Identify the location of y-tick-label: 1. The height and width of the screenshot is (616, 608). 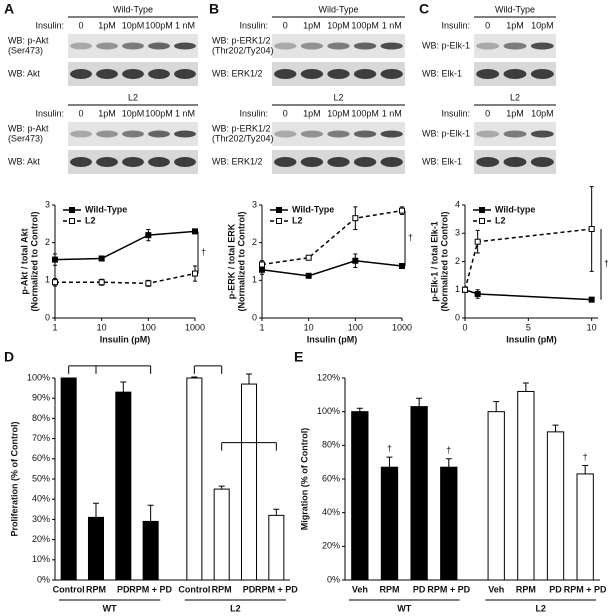
(47, 280).